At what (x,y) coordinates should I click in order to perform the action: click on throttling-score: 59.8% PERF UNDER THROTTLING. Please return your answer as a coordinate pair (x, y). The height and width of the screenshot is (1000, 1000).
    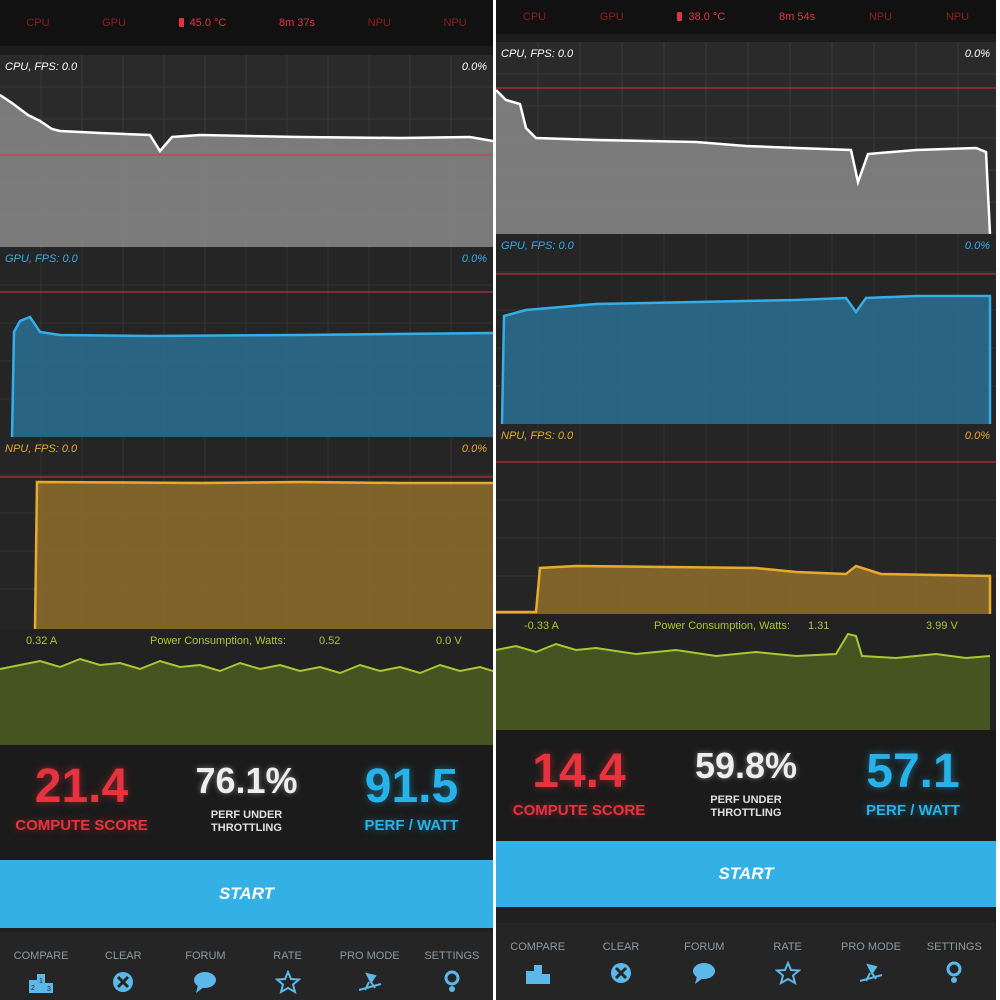
    Looking at the image, I should click on (746, 784).